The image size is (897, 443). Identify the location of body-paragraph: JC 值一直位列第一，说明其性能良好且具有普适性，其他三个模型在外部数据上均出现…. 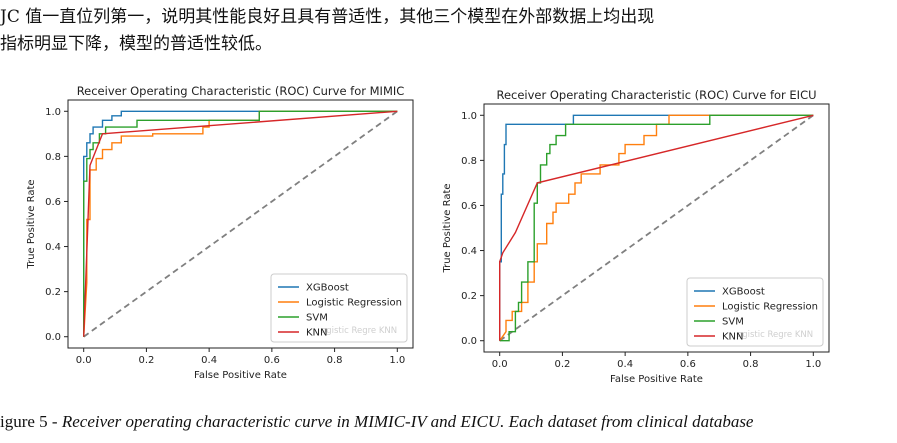
(448, 31).